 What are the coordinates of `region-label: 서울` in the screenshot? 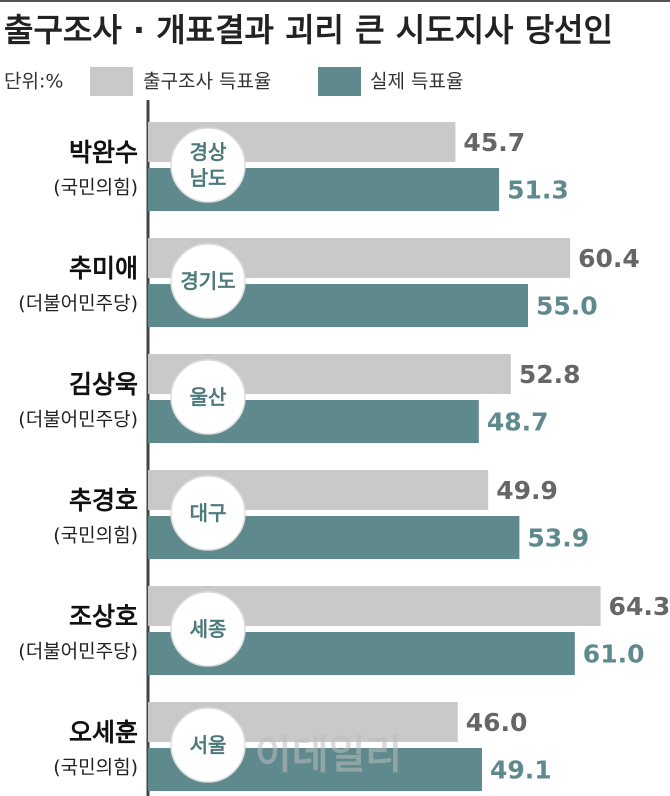 It's located at (208, 745).